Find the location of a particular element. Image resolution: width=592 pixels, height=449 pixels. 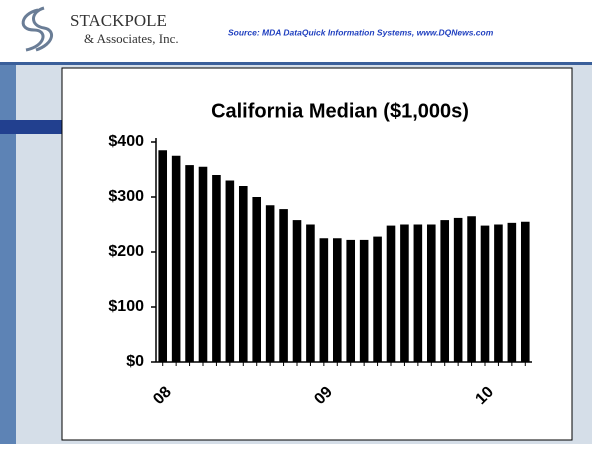

header-band is located at coordinates (296, 31).